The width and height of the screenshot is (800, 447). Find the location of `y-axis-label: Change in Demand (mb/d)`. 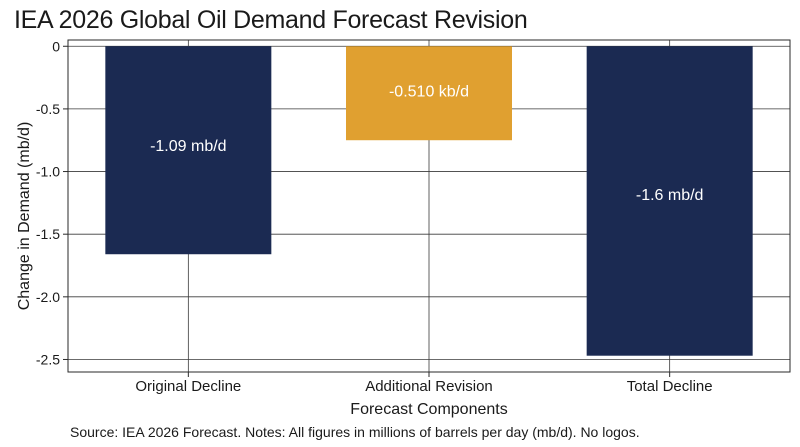

y-axis-label: Change in Demand (mb/d) is located at coordinates (24, 216).